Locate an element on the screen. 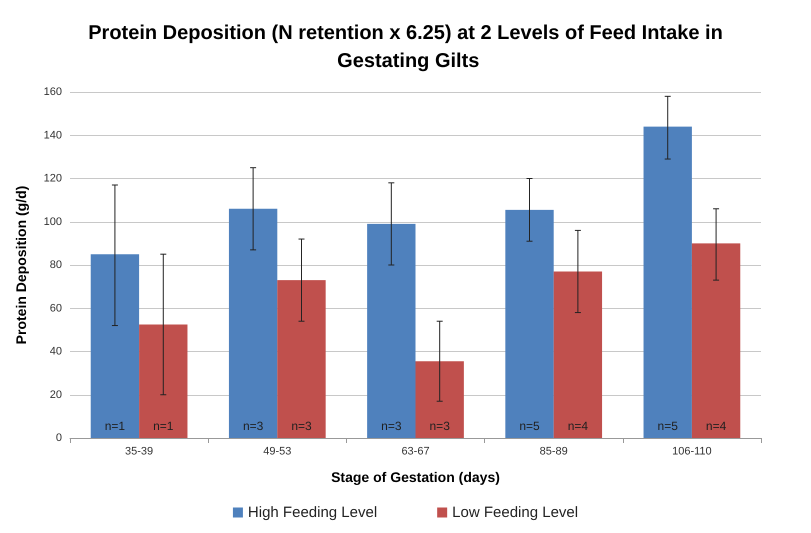 The image size is (811, 533). y-tick-label: 60 is located at coordinates (56, 308).